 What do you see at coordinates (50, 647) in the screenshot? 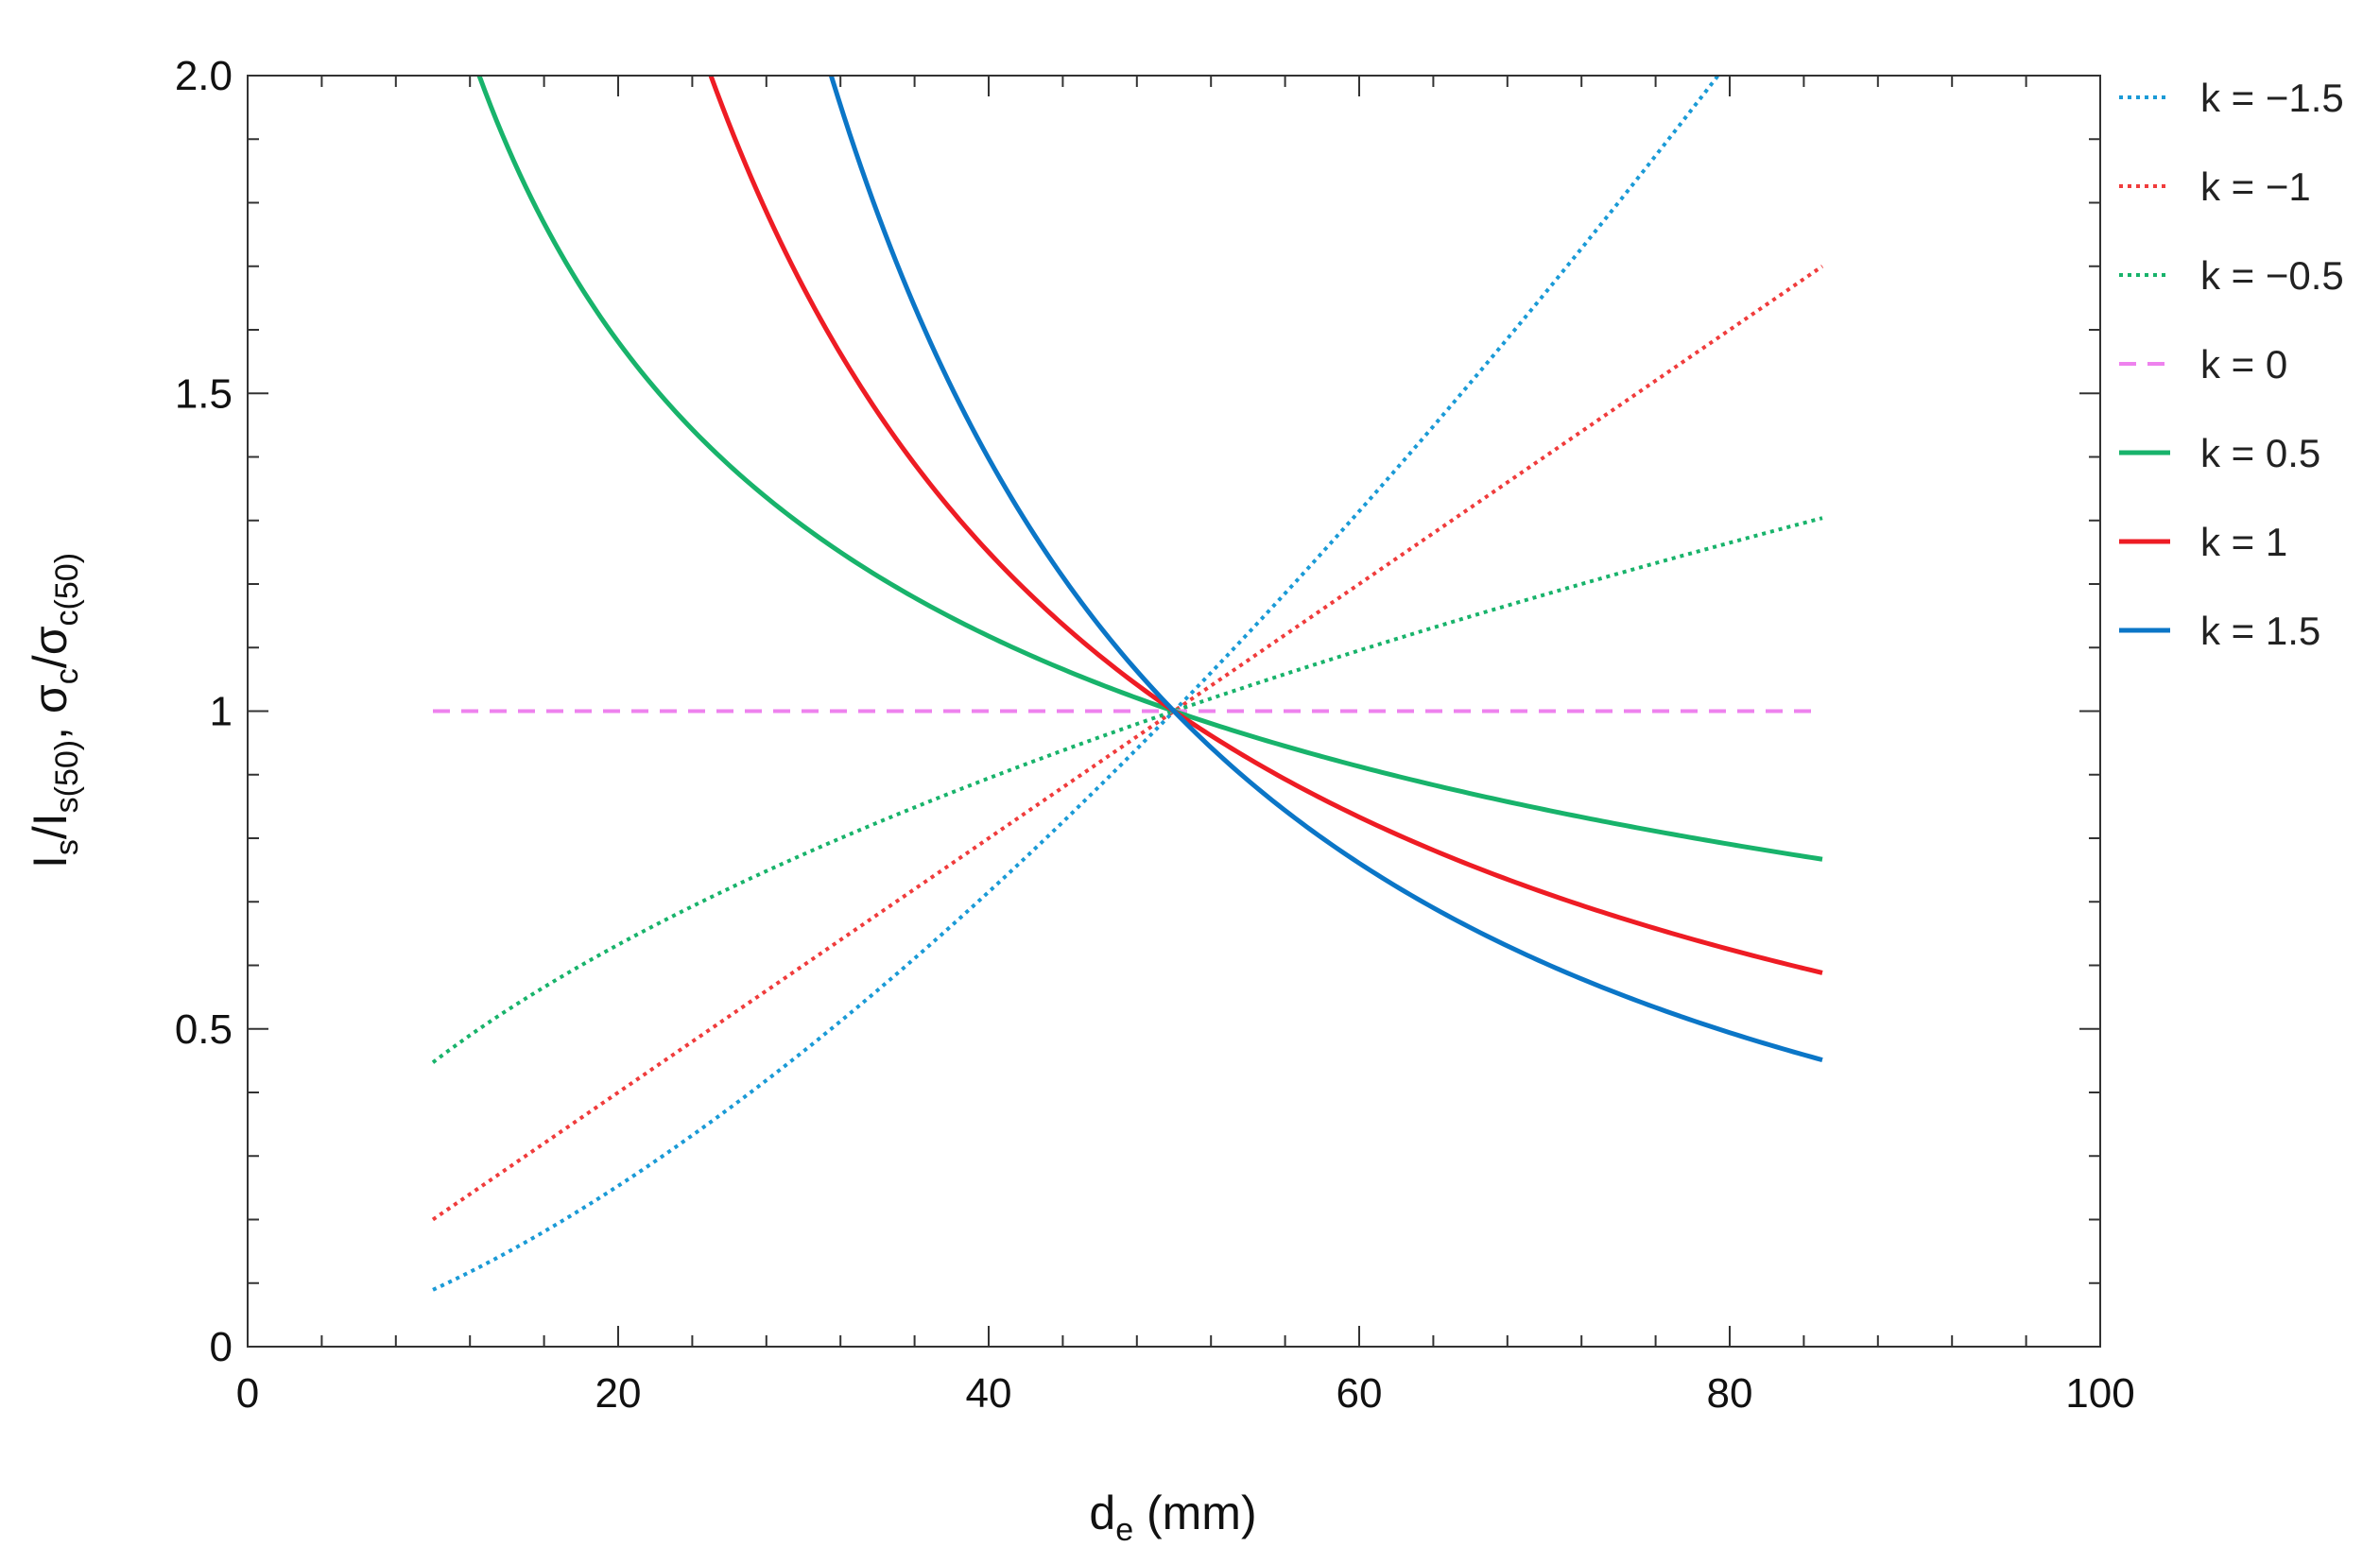
I see `y-axis-title-part4: /σ` at bounding box center [50, 647].